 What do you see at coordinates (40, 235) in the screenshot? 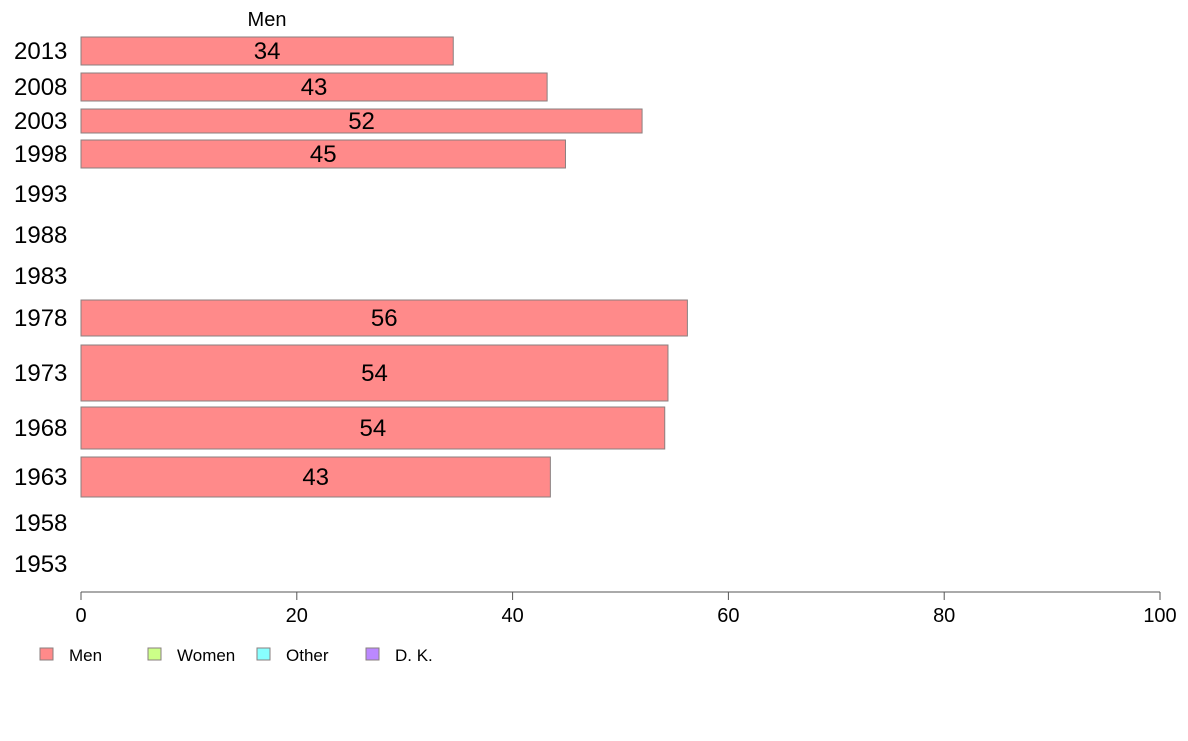
I see `y-tick-label: 1988` at bounding box center [40, 235].